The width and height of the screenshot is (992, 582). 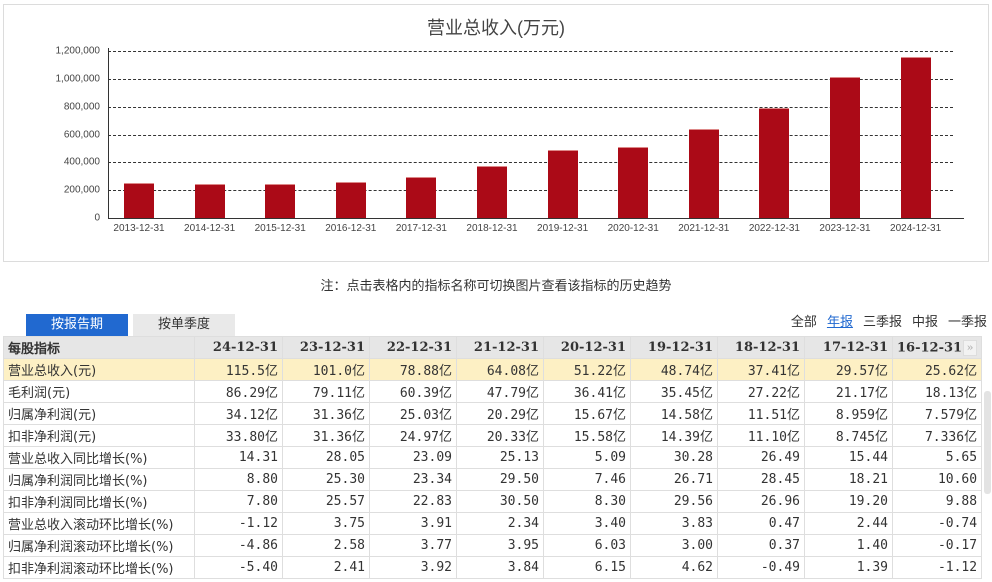 What do you see at coordinates (970, 347) in the screenshot?
I see `next-columns-icon: »` at bounding box center [970, 347].